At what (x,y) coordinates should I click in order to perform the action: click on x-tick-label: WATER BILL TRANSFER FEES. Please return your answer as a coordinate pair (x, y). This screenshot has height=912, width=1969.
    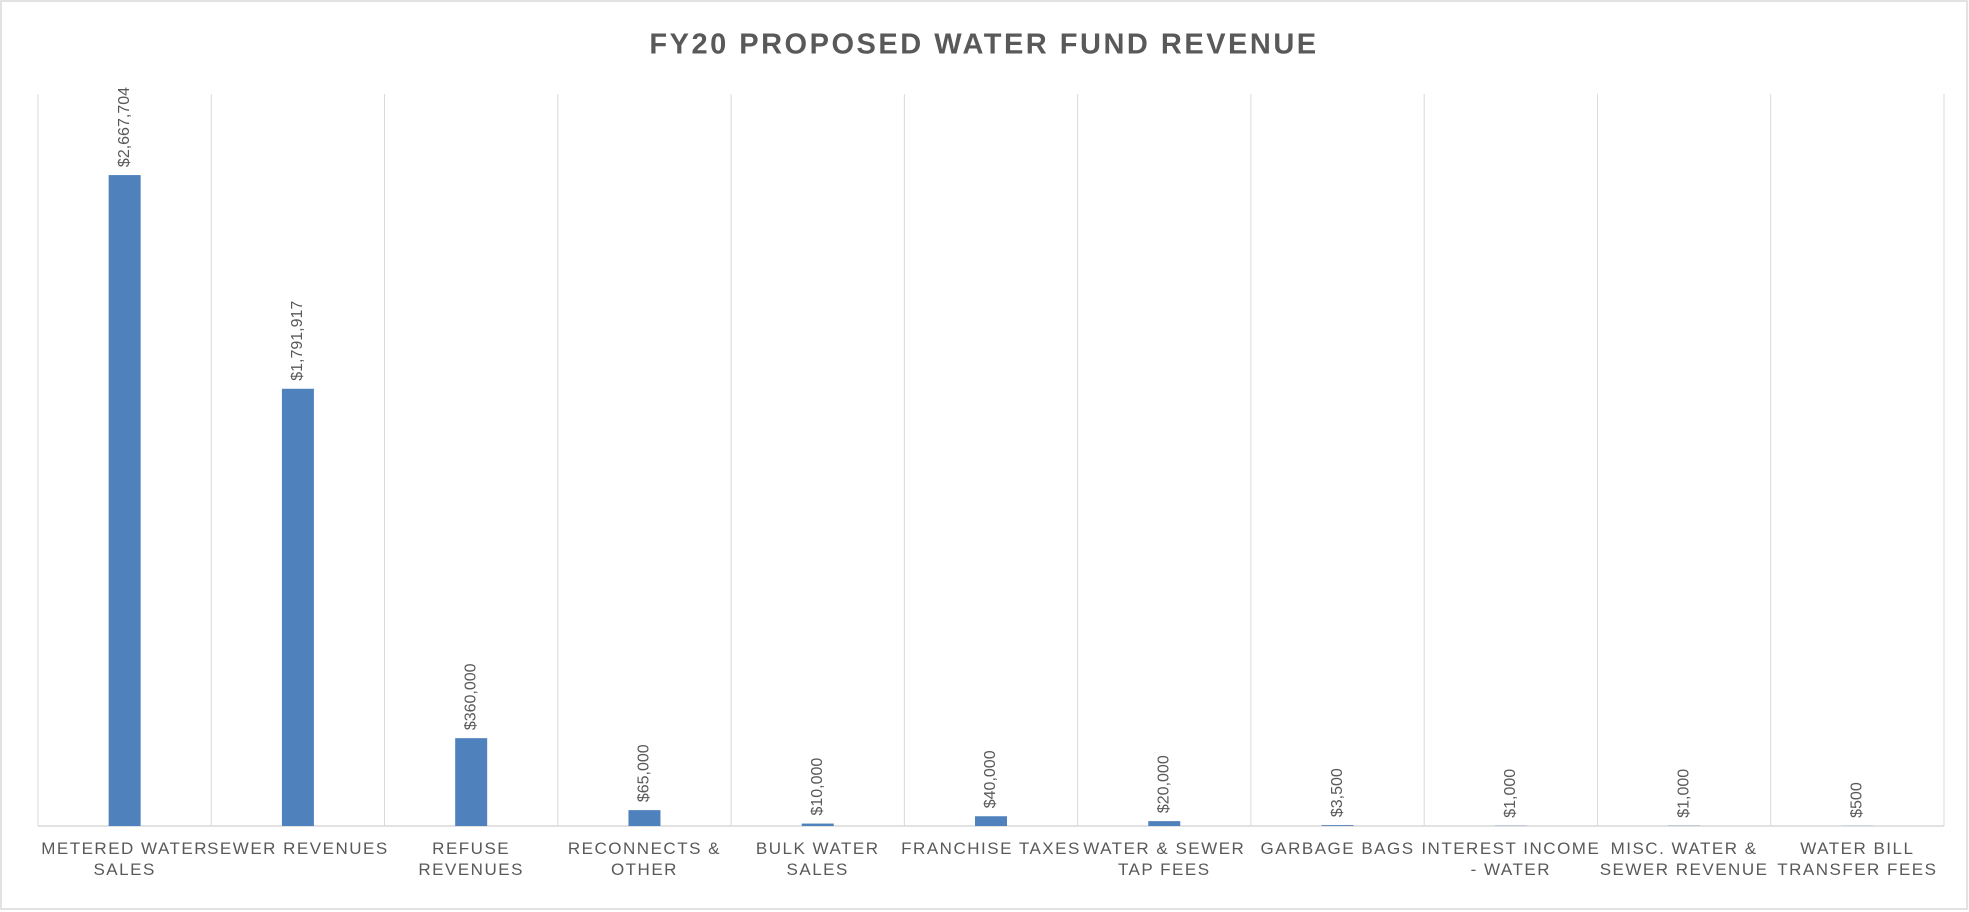
    Looking at the image, I should click on (1857, 859).